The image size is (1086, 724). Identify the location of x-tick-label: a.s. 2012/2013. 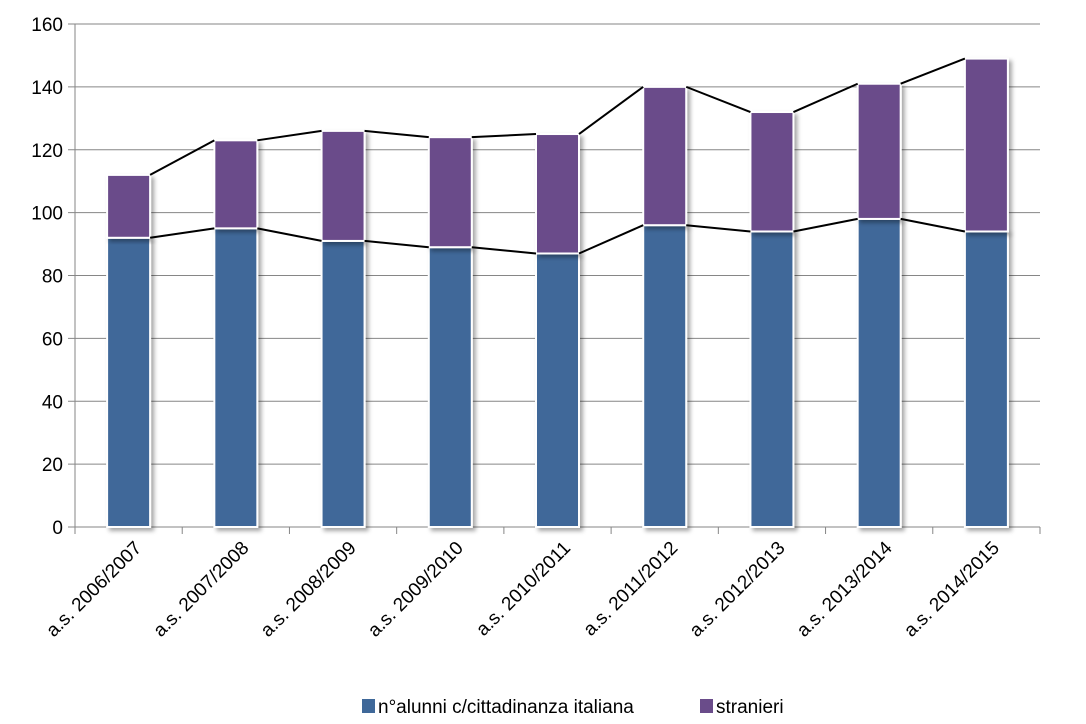
(738, 590).